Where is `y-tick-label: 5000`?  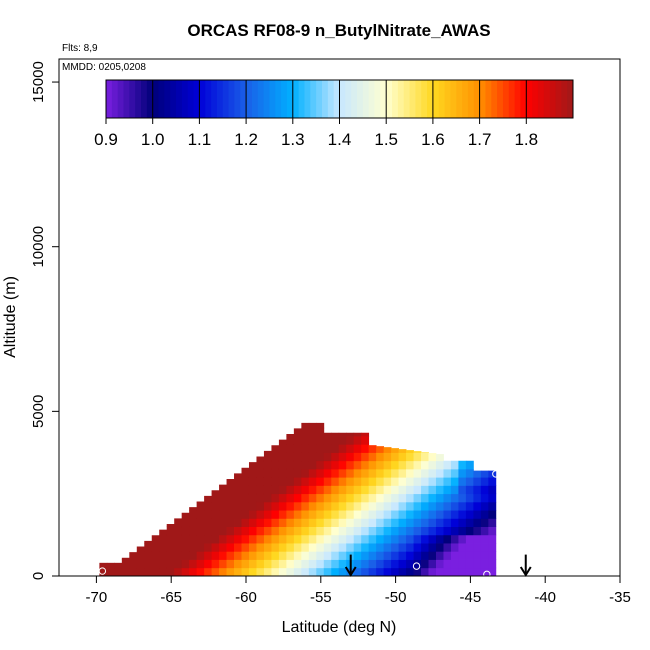
y-tick-label: 5000 is located at coordinates (38, 411).